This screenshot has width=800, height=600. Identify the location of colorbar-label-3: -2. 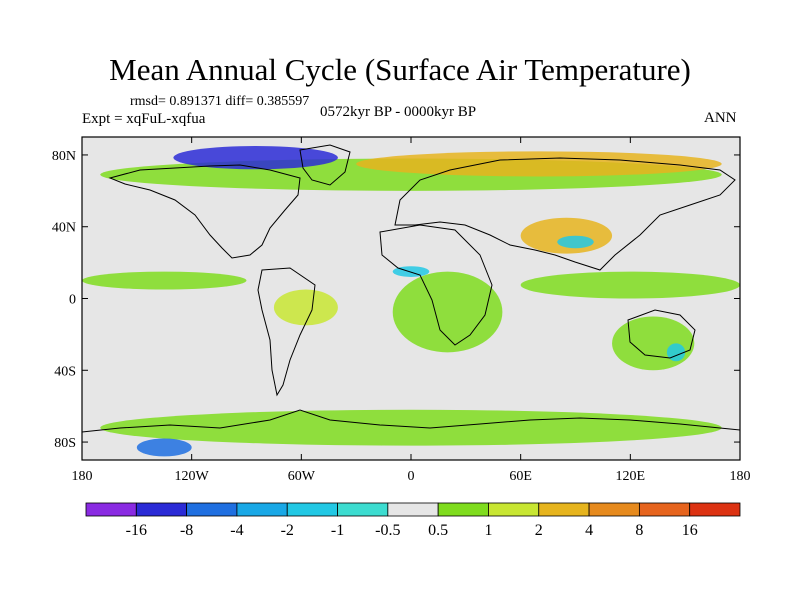
(287, 530).